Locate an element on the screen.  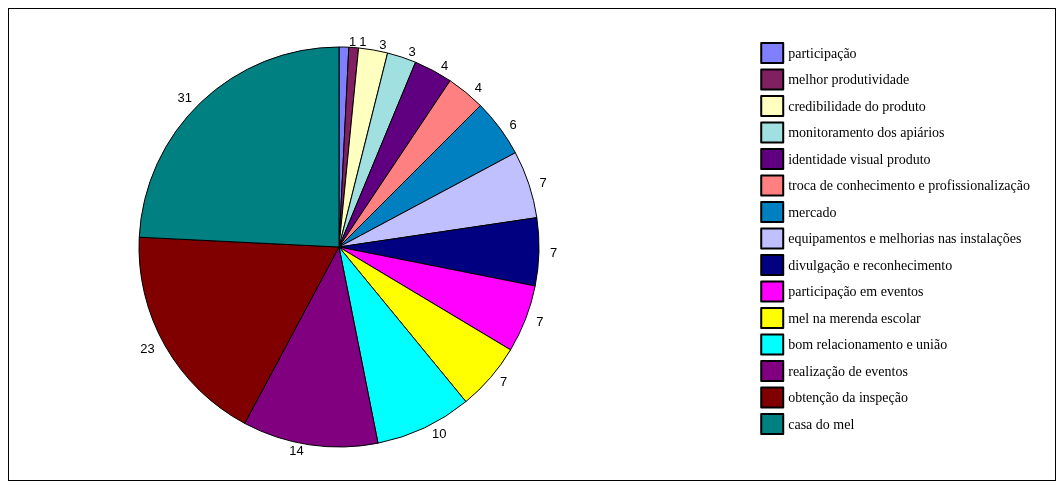
data-label: 23 is located at coordinates (147, 349).